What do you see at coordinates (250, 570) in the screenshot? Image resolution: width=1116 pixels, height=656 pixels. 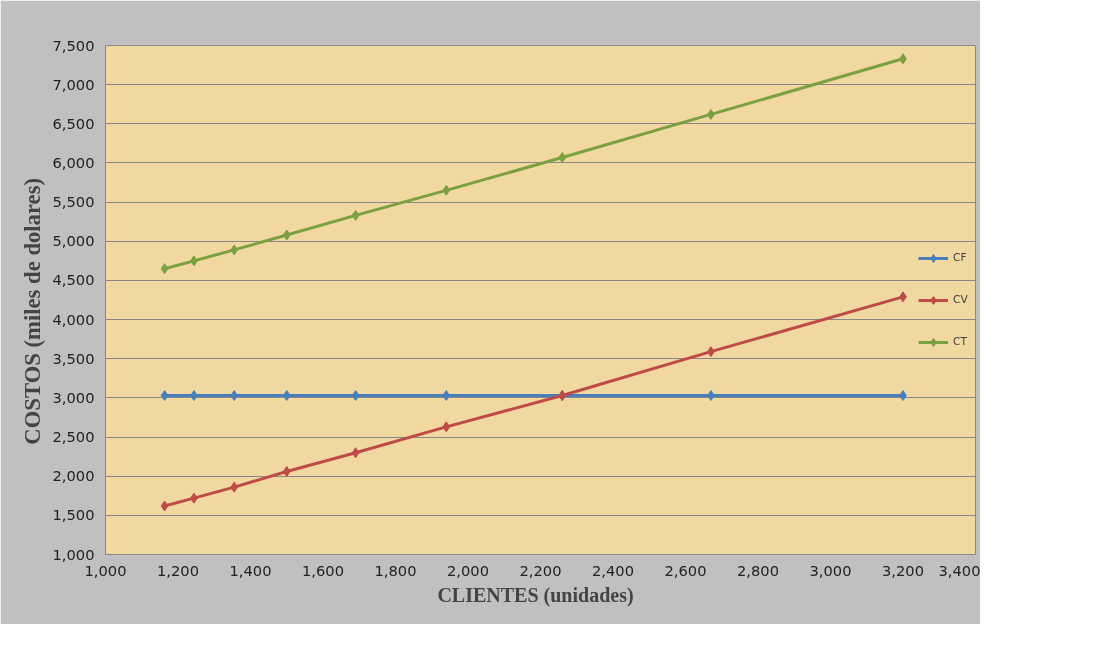 I see `x-tick-label: 1,400` at bounding box center [250, 570].